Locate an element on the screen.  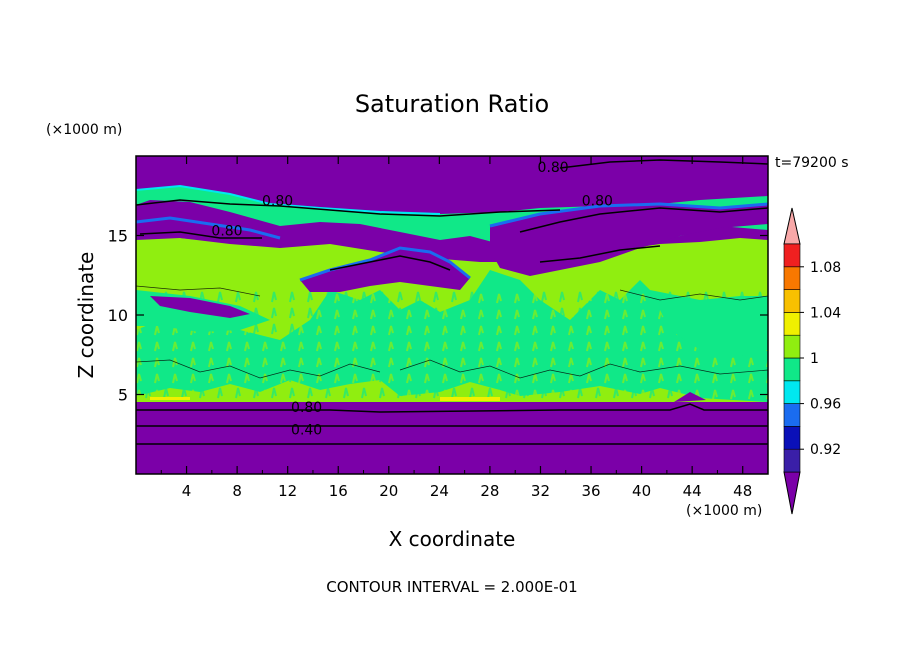
y-tick-label: 10 is located at coordinates (118, 315).